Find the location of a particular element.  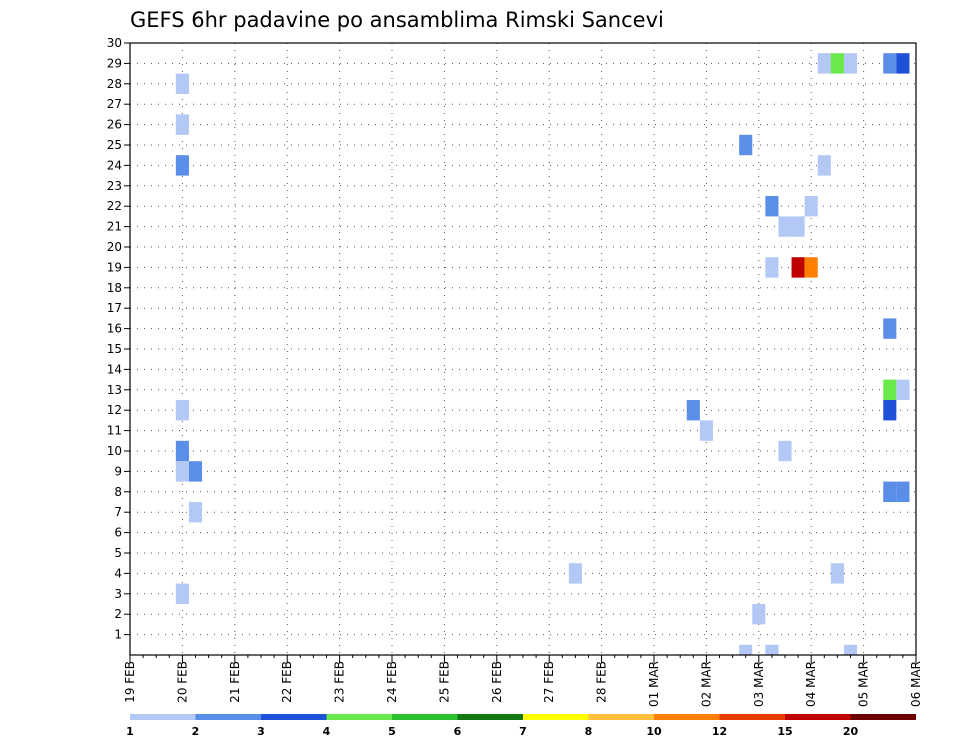

legend-label: 4 is located at coordinates (327, 731).